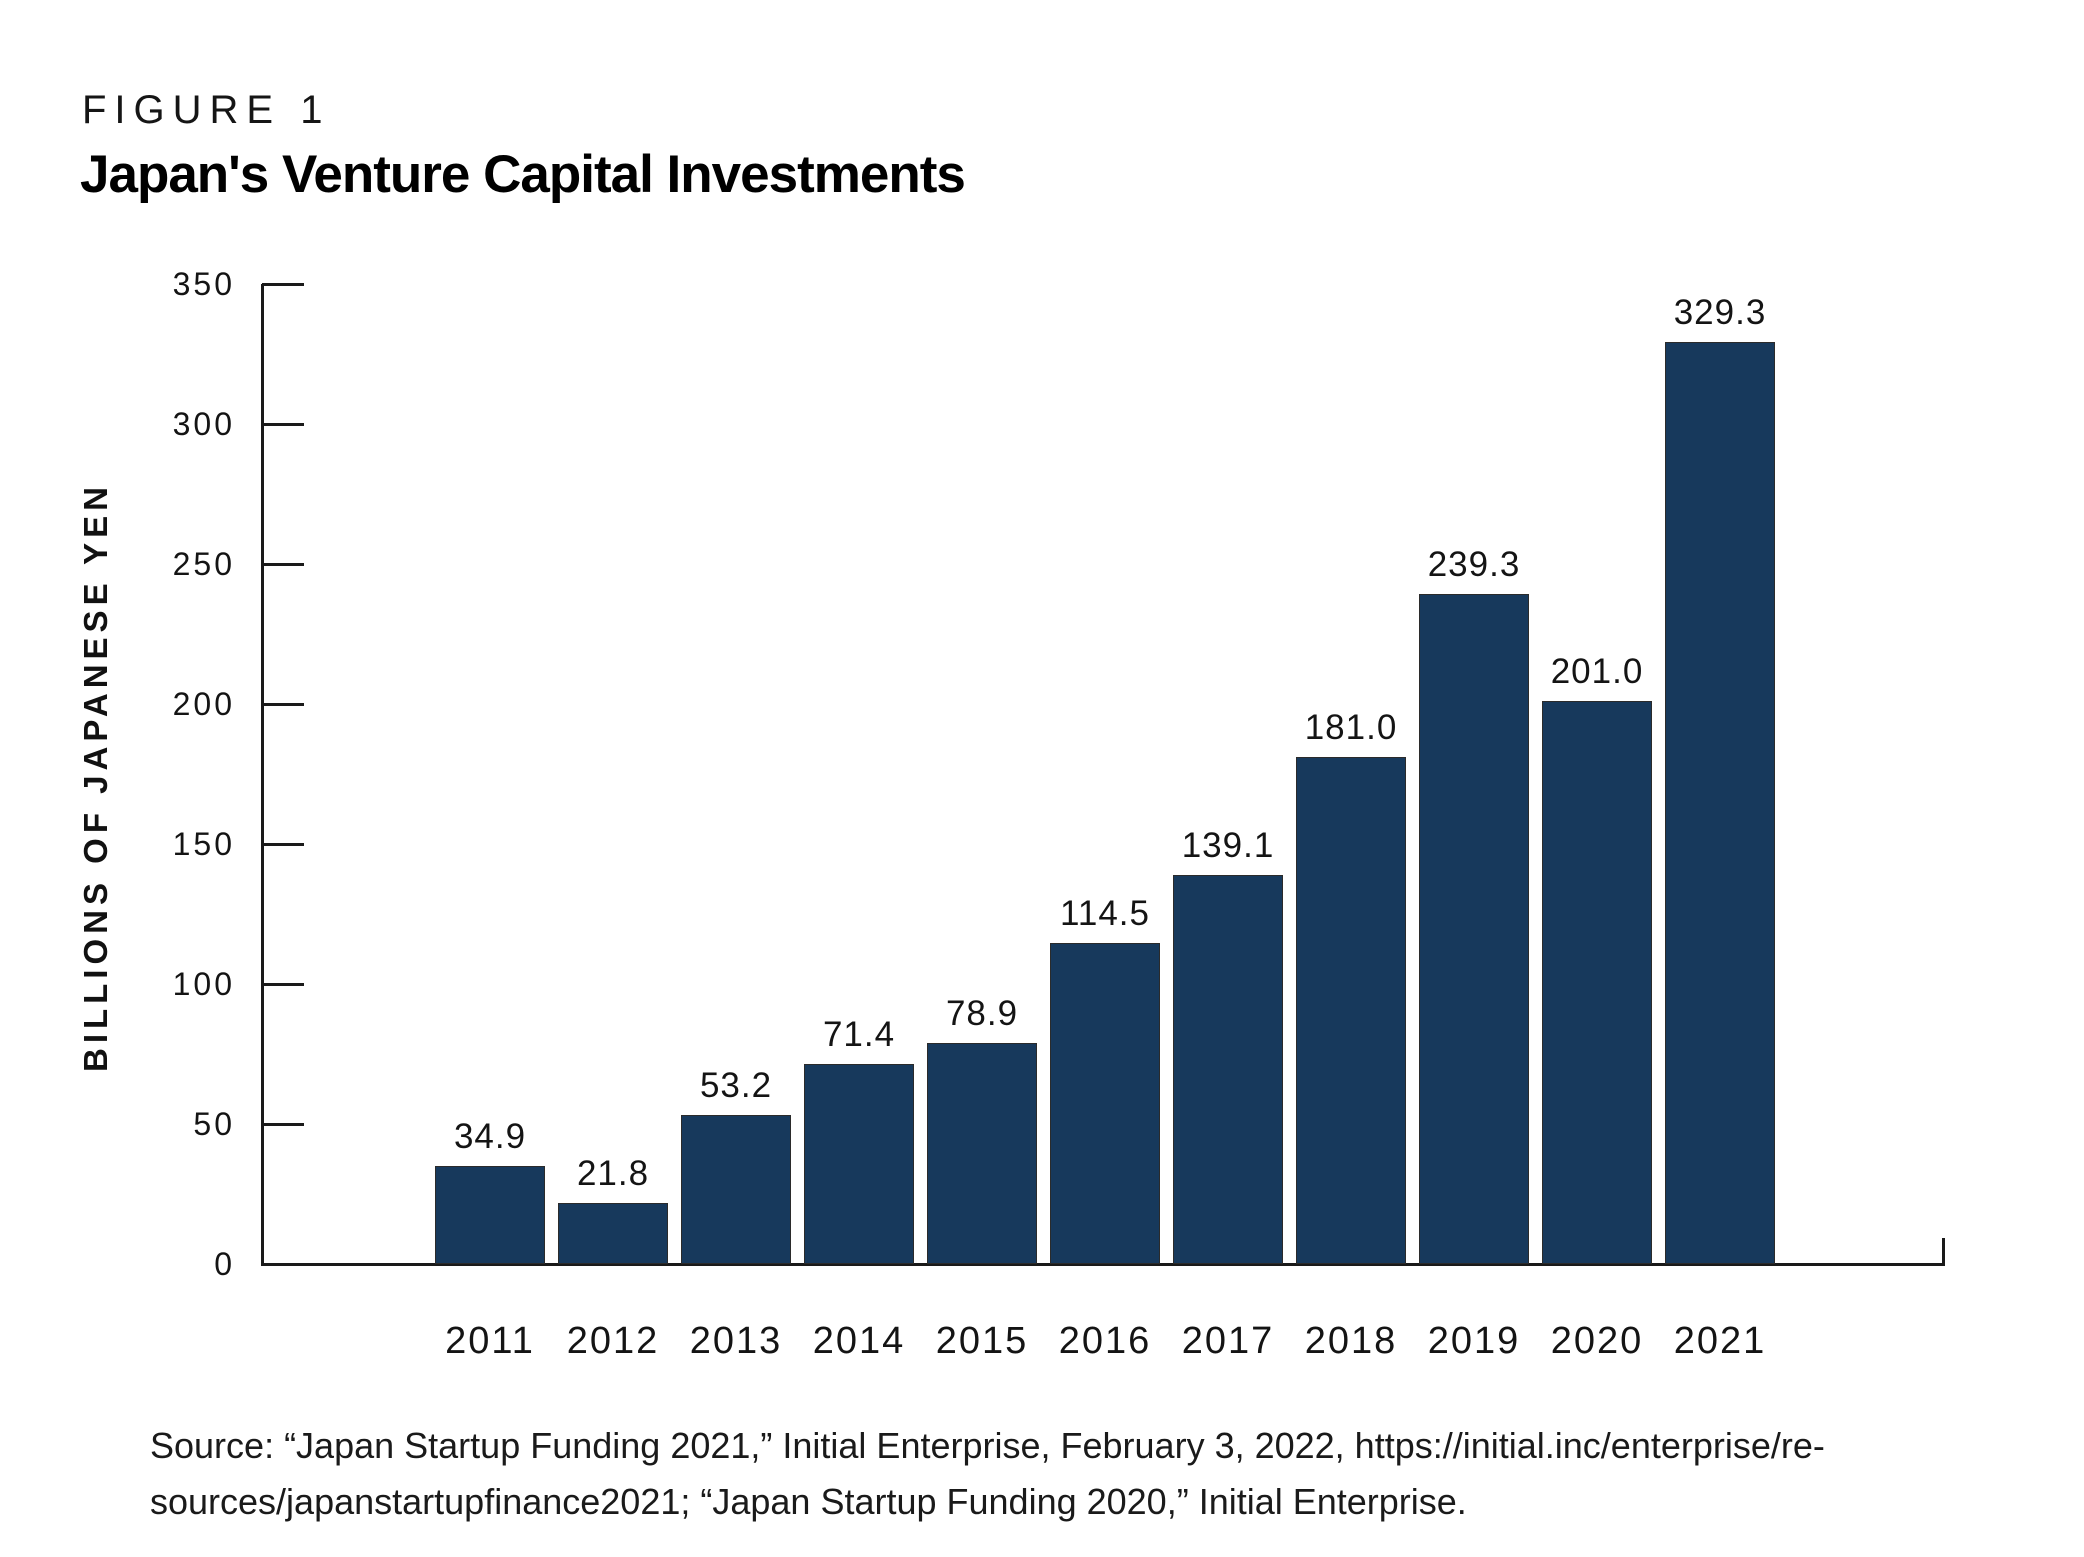 This screenshot has width=2084, height=1557. What do you see at coordinates (1720, 802) in the screenshot?
I see `bar-2021` at bounding box center [1720, 802].